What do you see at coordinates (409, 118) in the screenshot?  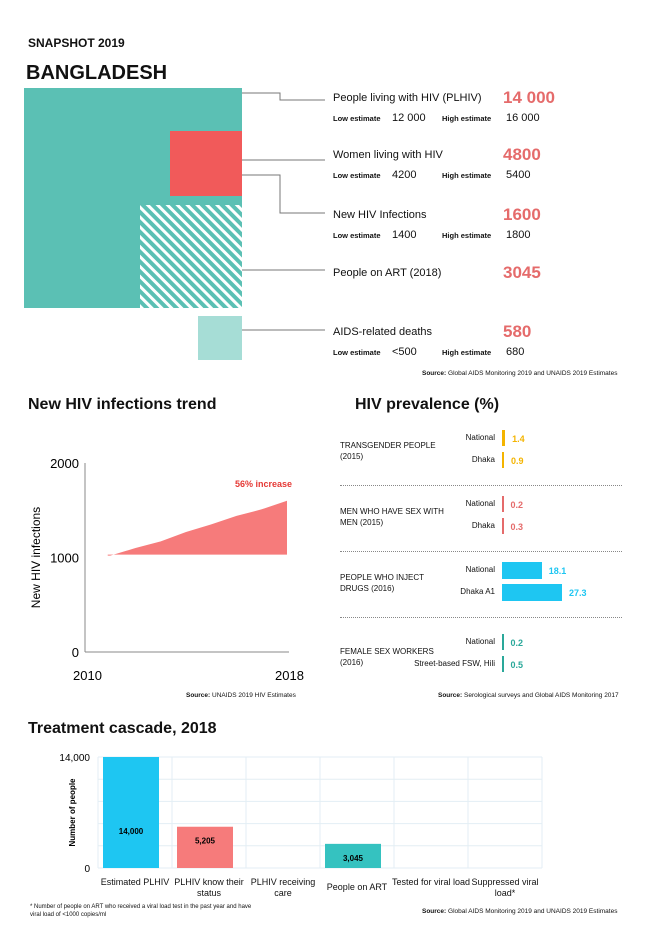 I see `low-estimate-value: 12 000` at bounding box center [409, 118].